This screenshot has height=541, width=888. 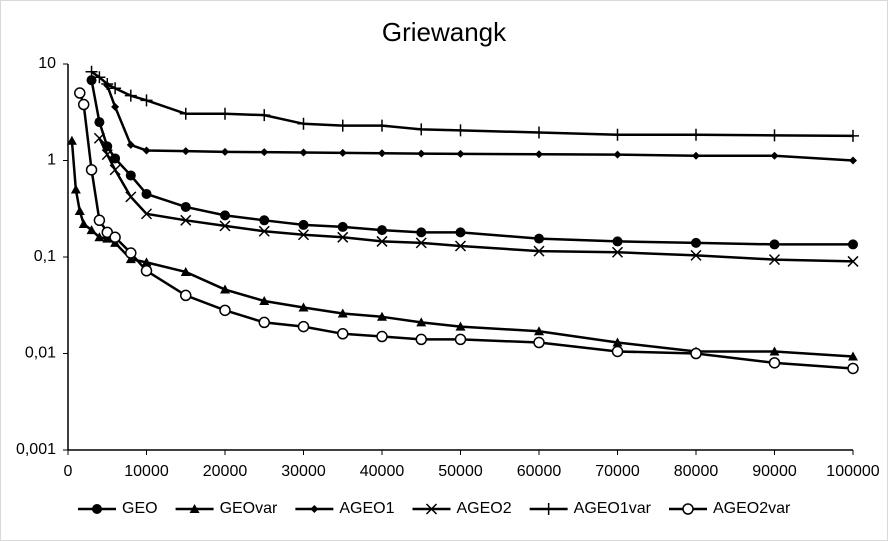 I want to click on chart-title: Griewangk, so click(x=444, y=32).